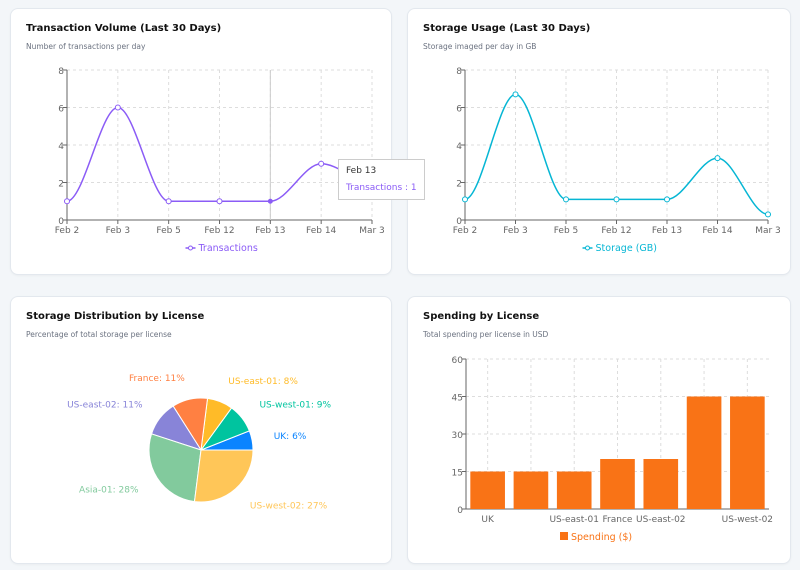 Image resolution: width=800 pixels, height=570 pixels. I want to click on card-subtitle: Total spending per license in USD, so click(486, 334).